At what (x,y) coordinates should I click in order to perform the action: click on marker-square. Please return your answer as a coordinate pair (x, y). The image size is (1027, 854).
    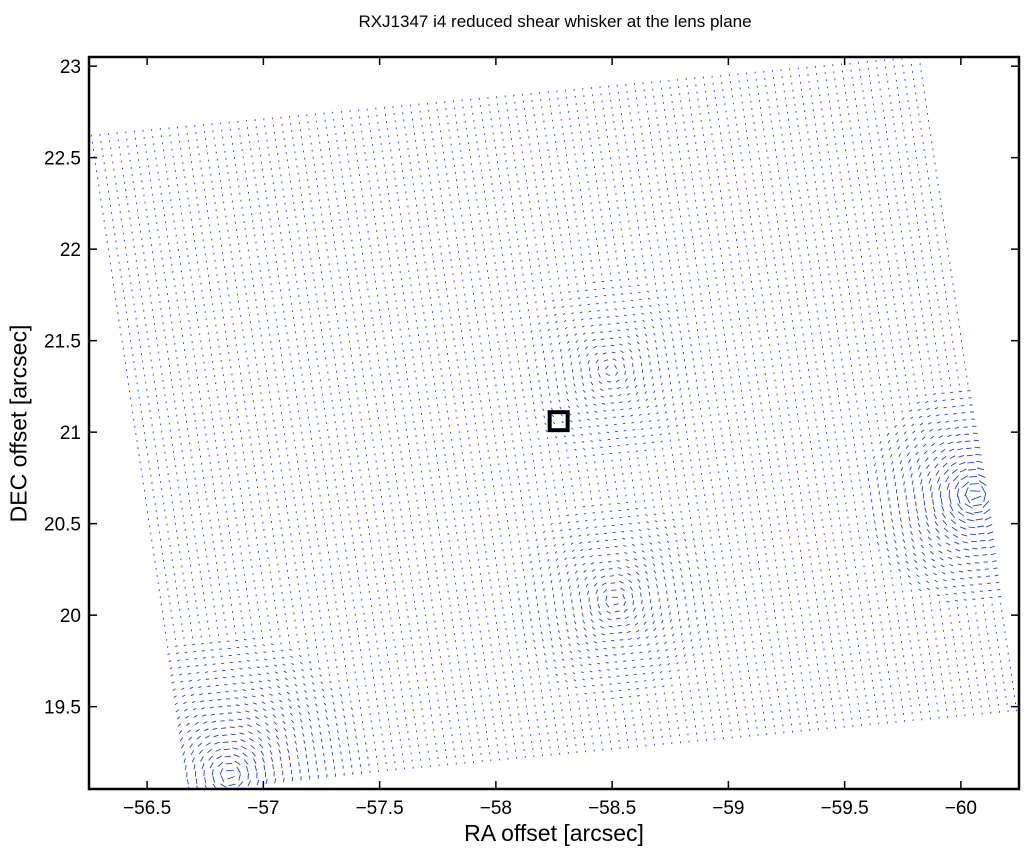
    Looking at the image, I should click on (558, 421).